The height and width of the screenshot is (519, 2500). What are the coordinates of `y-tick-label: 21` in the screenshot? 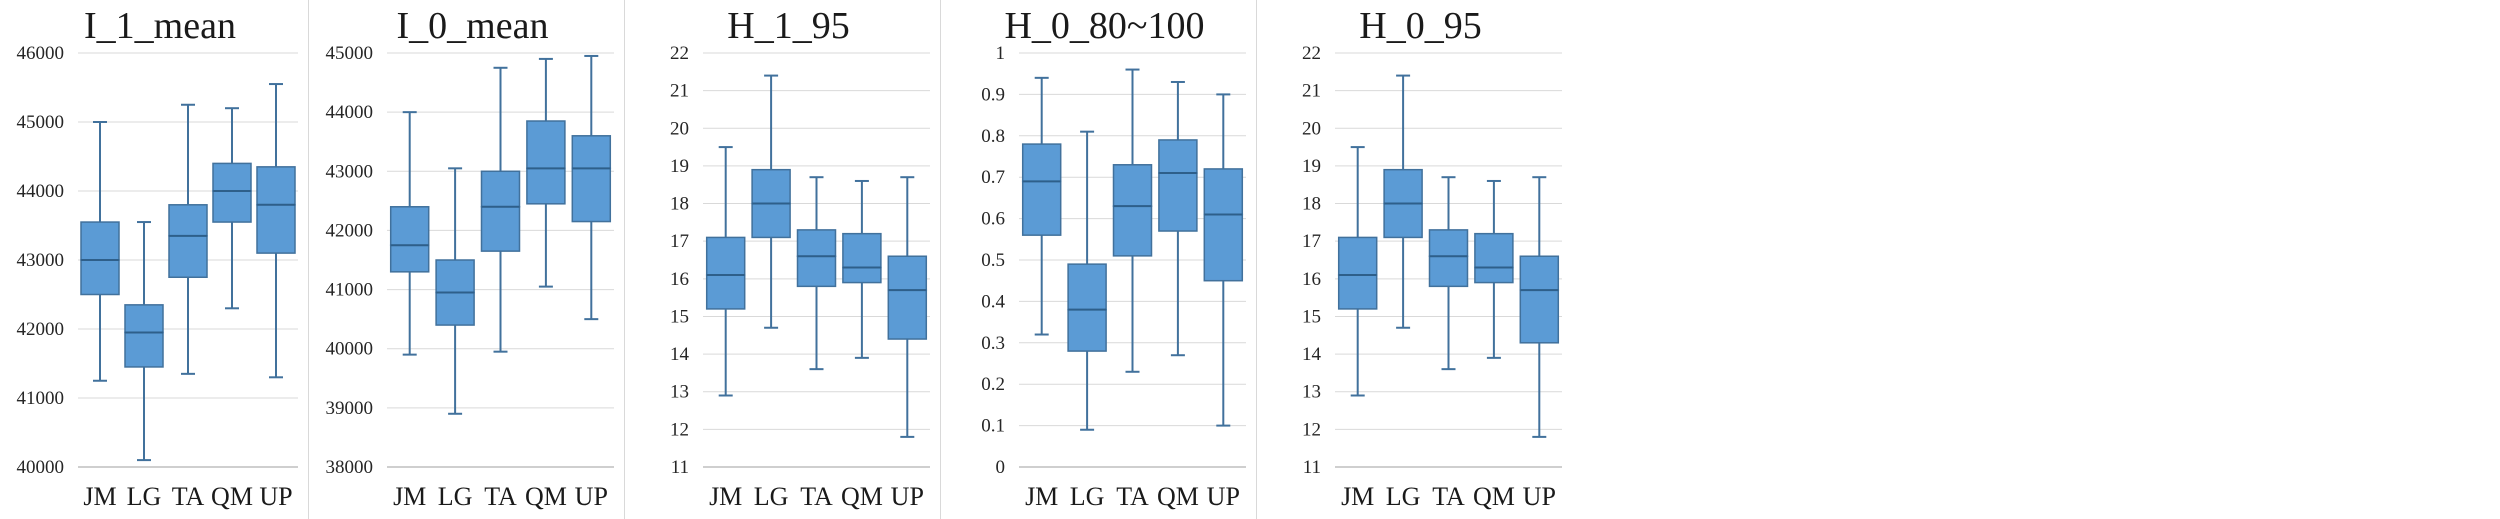 It's located at (1311, 91).